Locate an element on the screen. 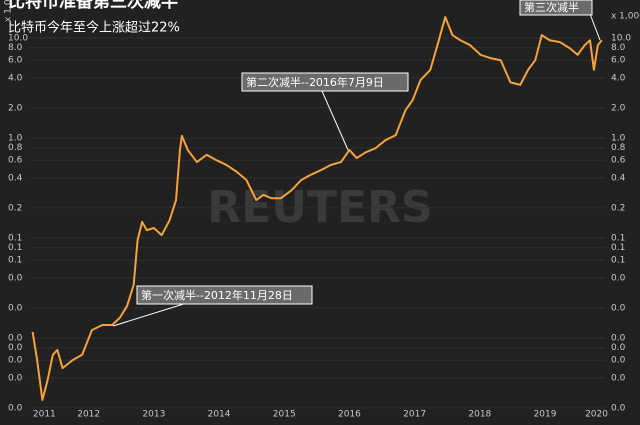 The image size is (640, 425). x-tick-label: 2015 is located at coordinates (284, 415).